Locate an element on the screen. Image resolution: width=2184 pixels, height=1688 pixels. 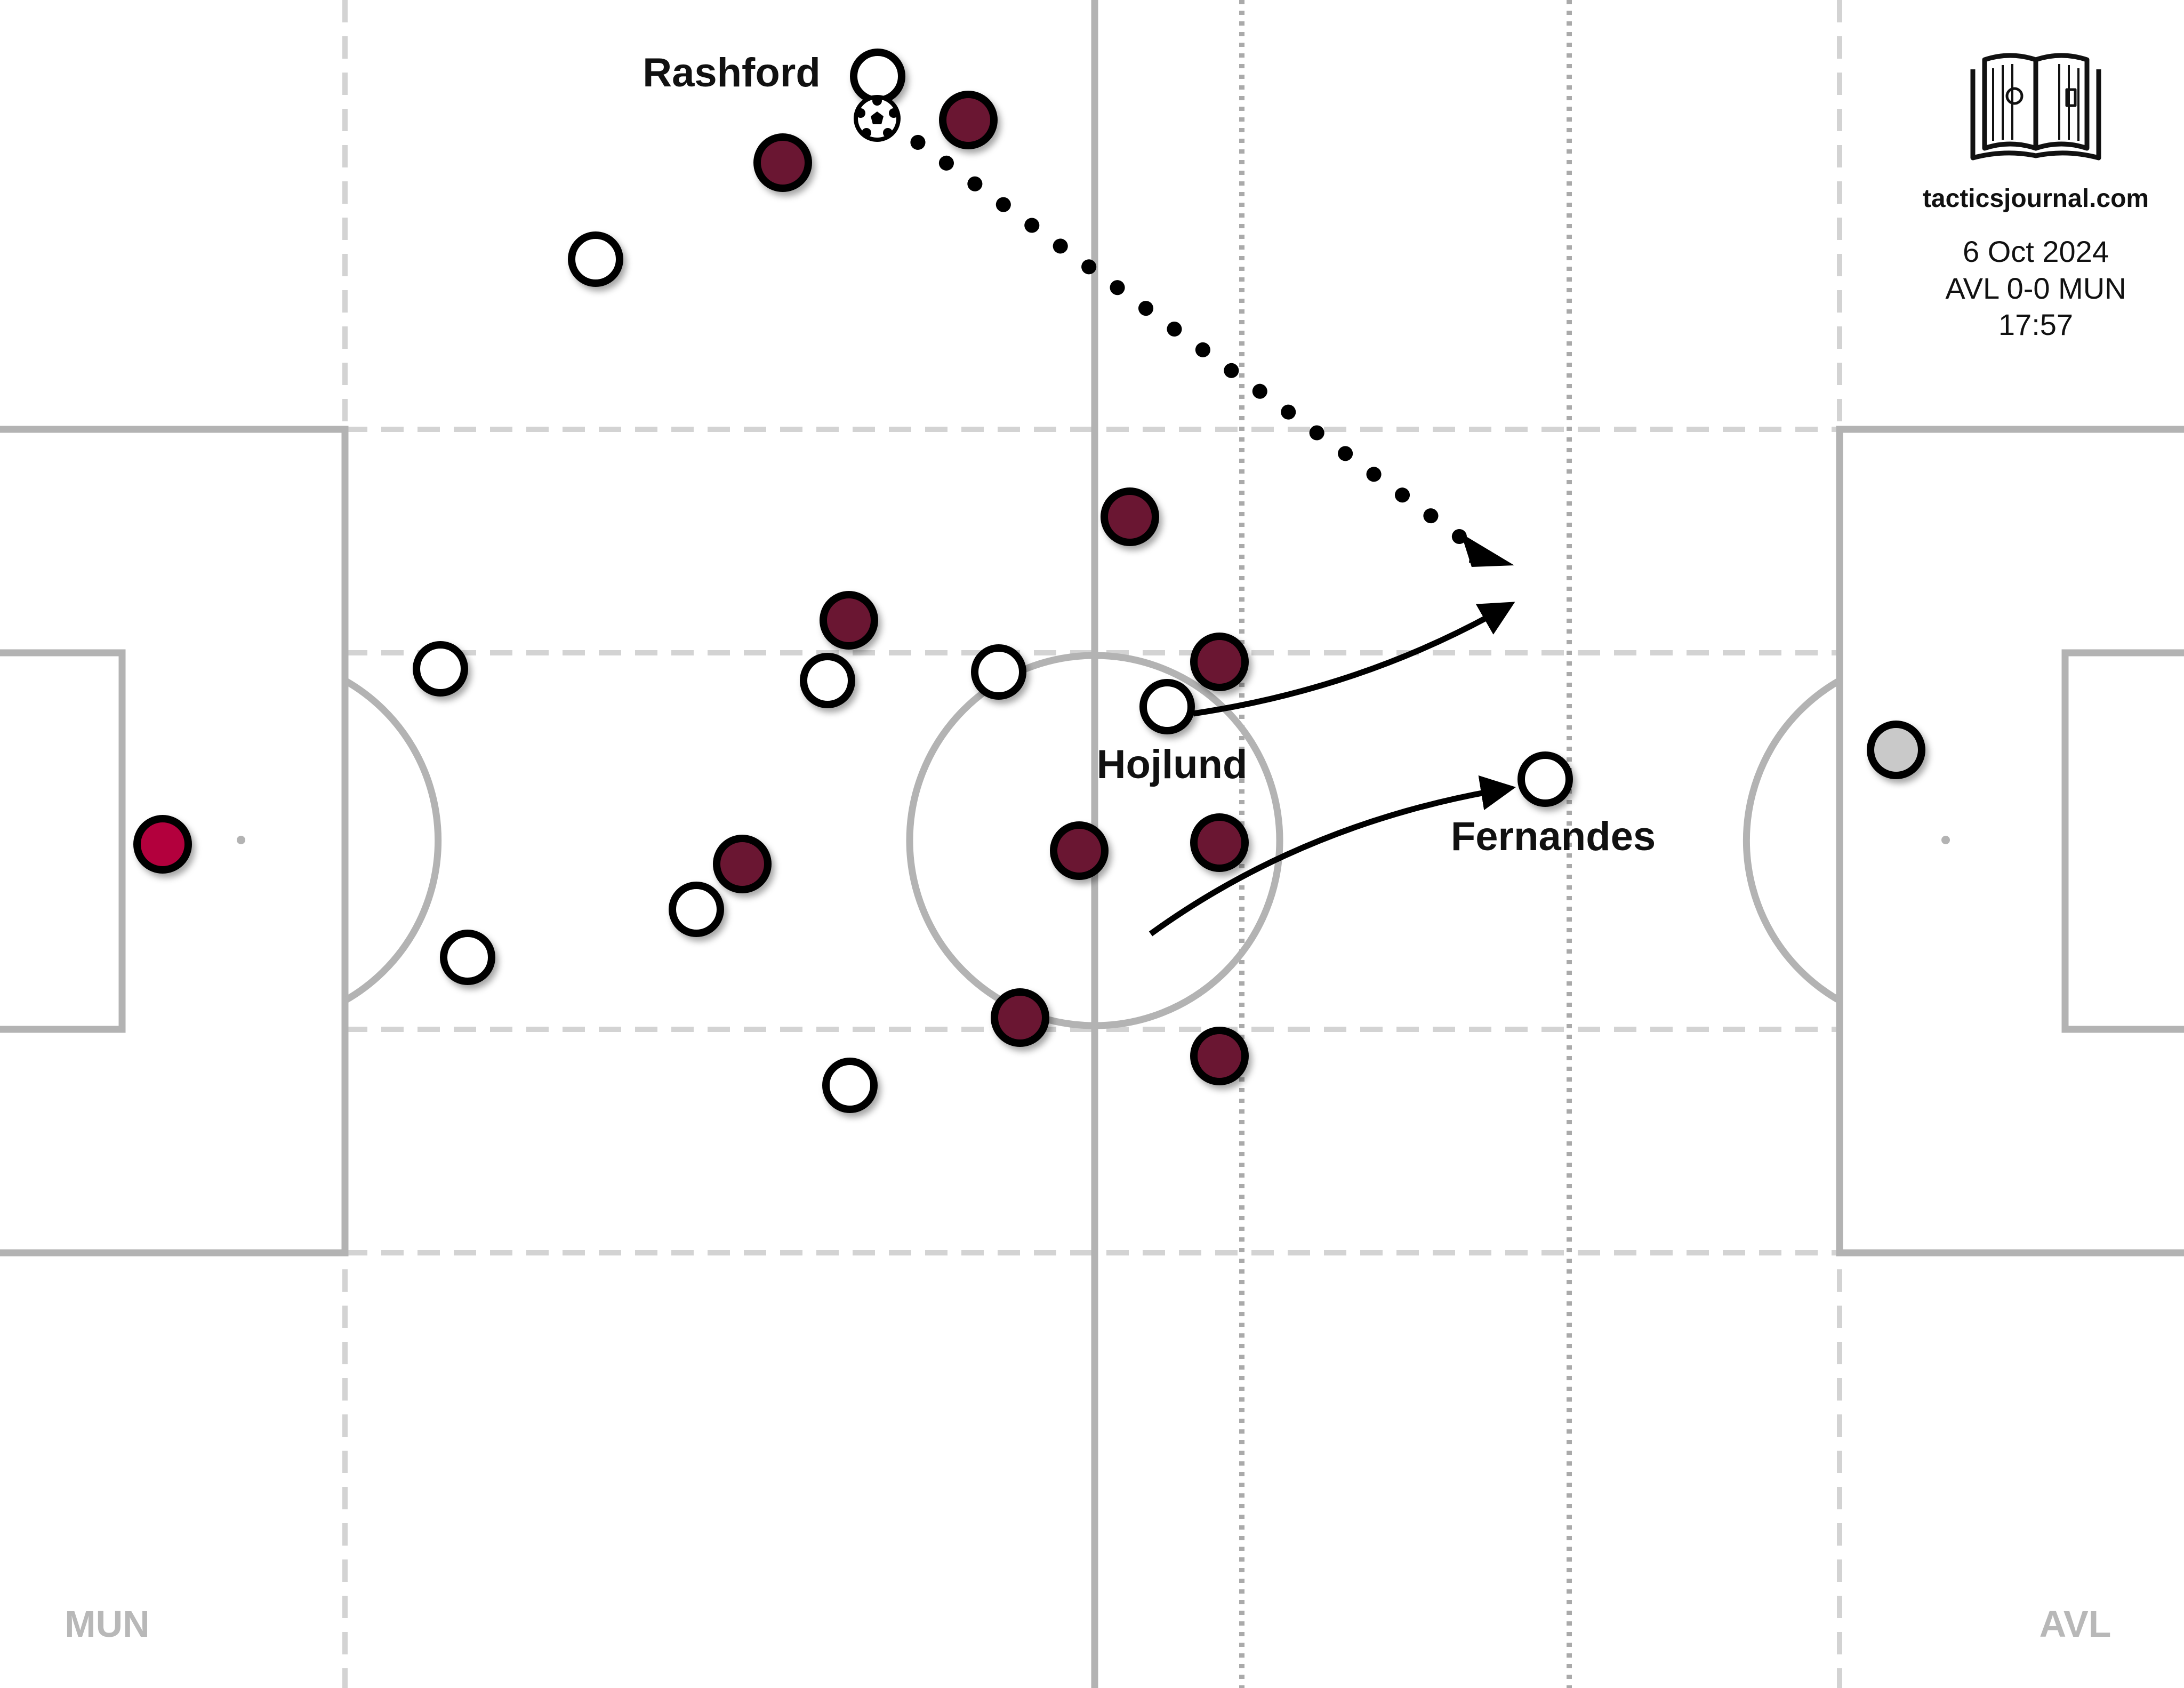
player-hojlund is located at coordinates (1167, 706).